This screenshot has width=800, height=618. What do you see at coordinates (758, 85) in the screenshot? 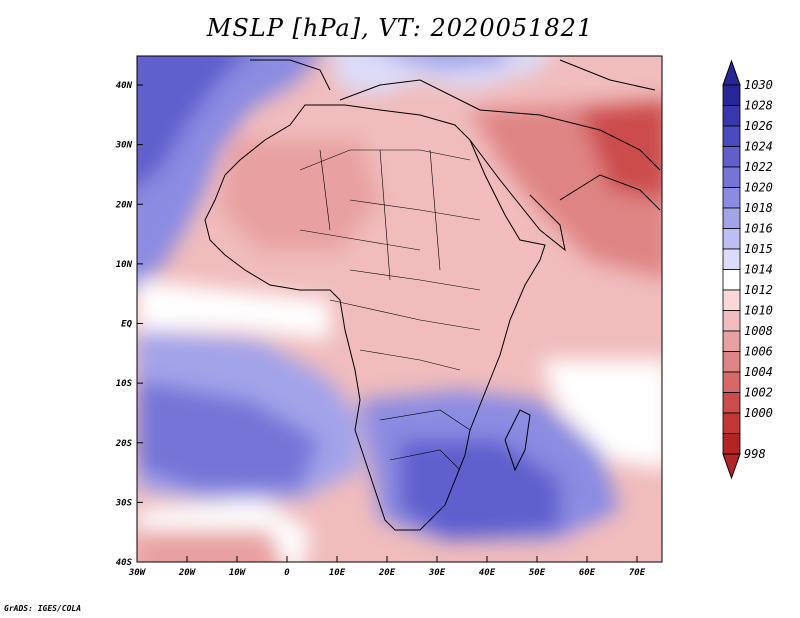
I see `colorbar-label: 1030` at bounding box center [758, 85].